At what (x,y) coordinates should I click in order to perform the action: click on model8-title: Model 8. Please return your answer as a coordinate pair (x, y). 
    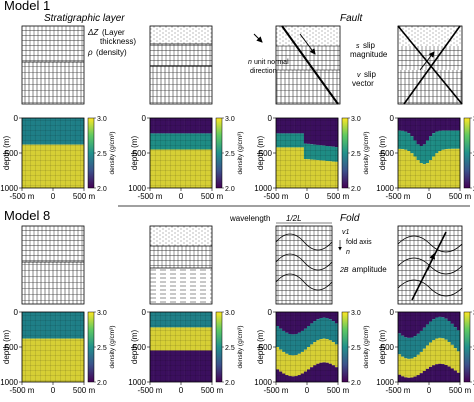
    Looking at the image, I should click on (27, 215).